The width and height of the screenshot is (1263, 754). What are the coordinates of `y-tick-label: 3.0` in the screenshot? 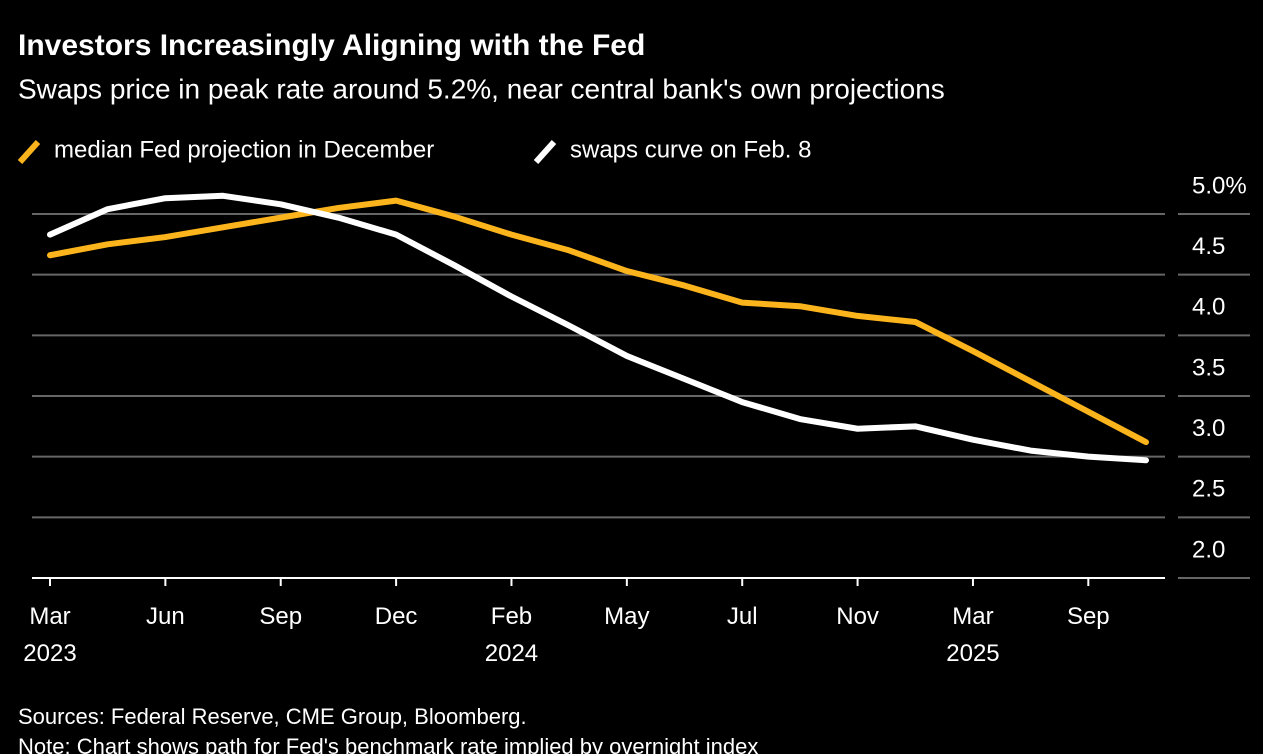 It's located at (1208, 428).